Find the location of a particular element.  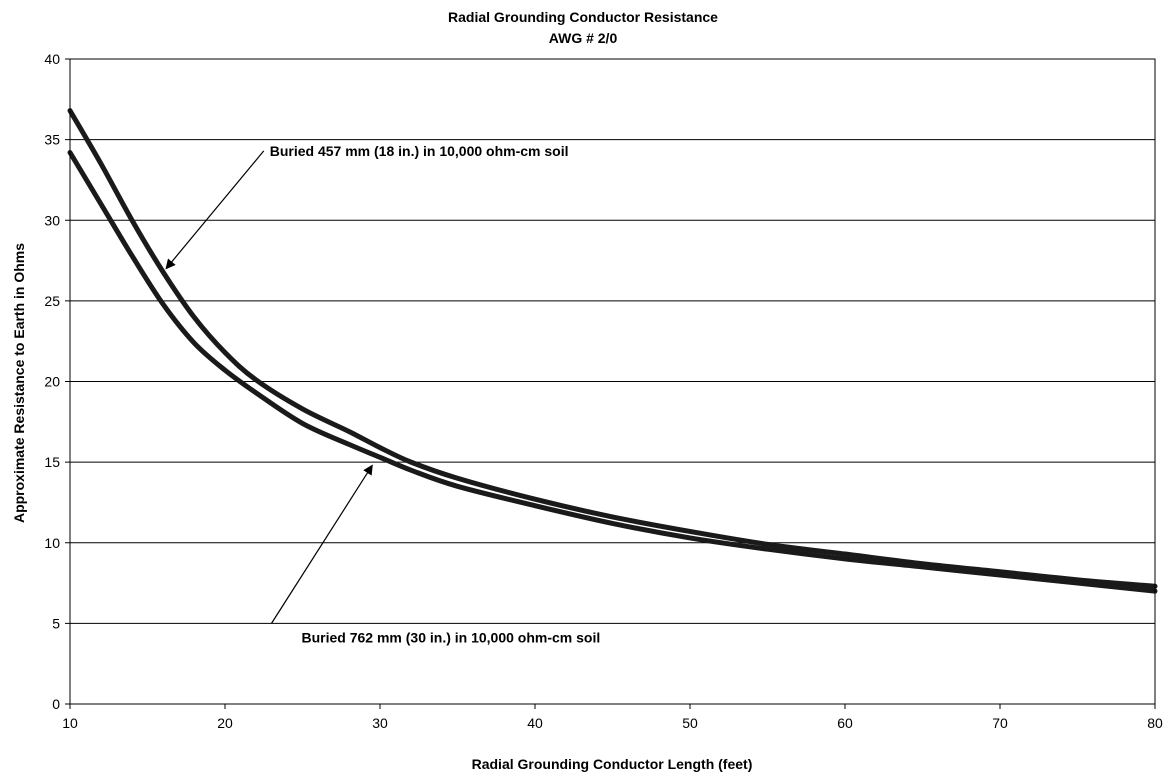

y-axis-ticks: 0 5 10 15 20 25 30 35 40 is located at coordinates (57, 381).